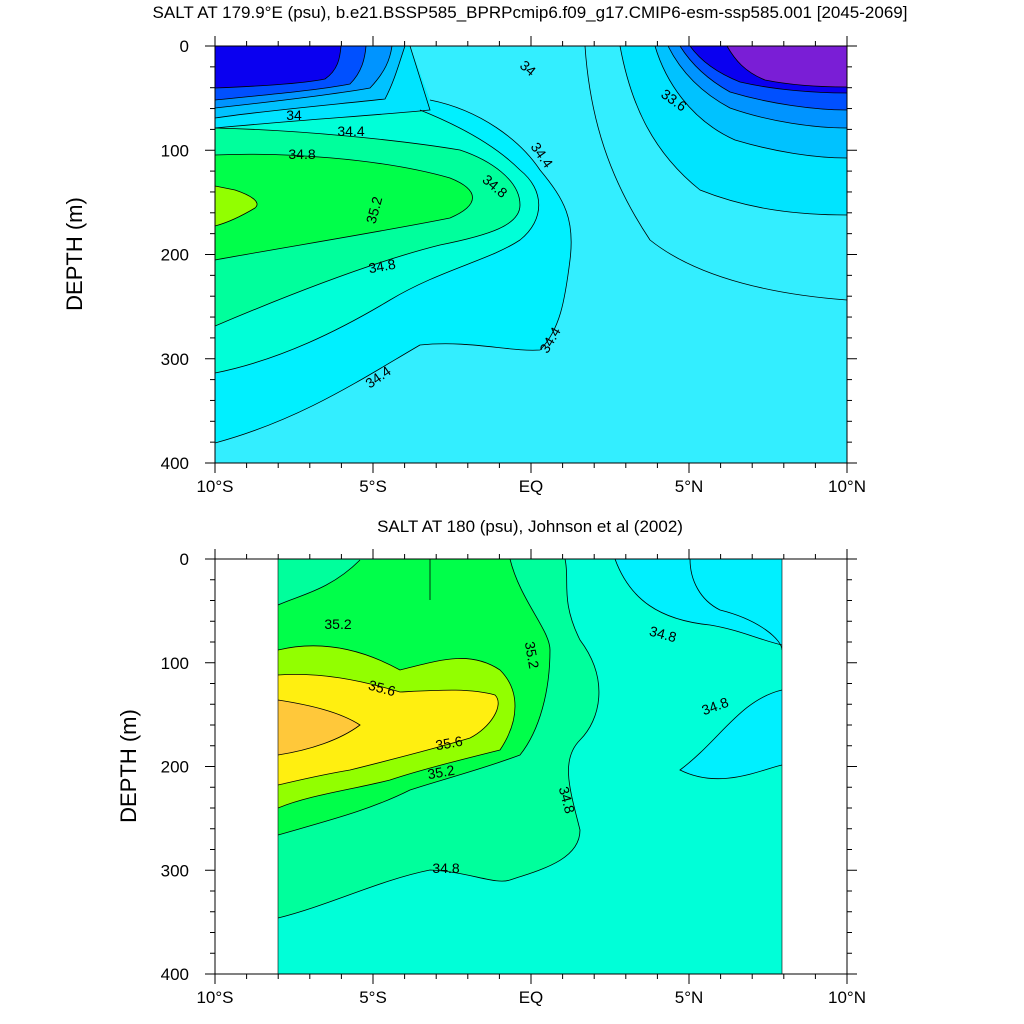 This screenshot has height=1024, width=1024. Describe the element at coordinates (214, 997) in the screenshot. I see `bottom-xtick-label: 10°S` at that location.